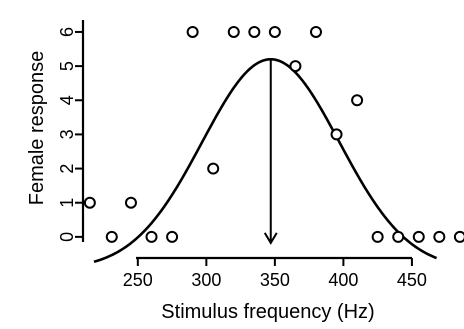 The image size is (464, 329). I want to click on x-tick-label-350: 350, so click(275, 280).